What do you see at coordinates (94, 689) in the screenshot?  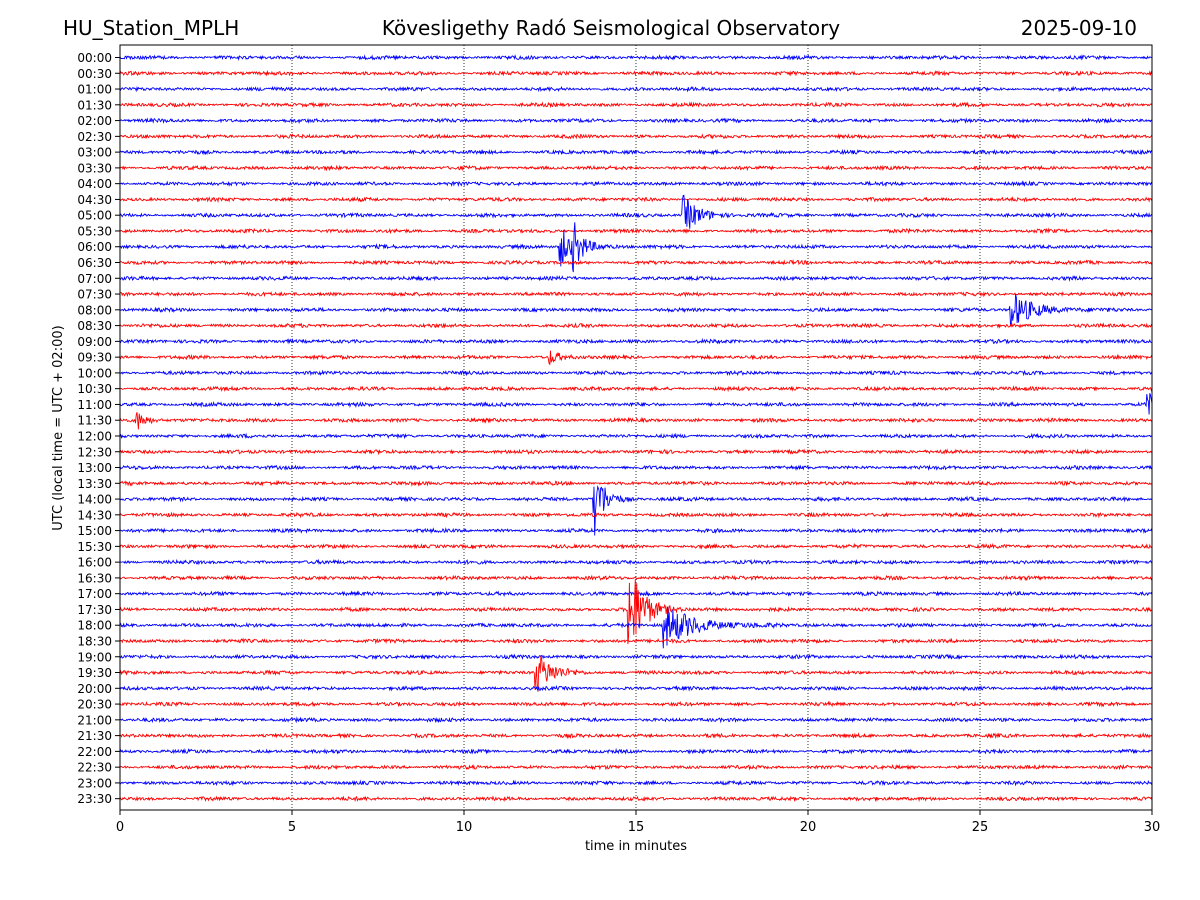 I see `y-tick-label: 20:00` at bounding box center [94, 689].